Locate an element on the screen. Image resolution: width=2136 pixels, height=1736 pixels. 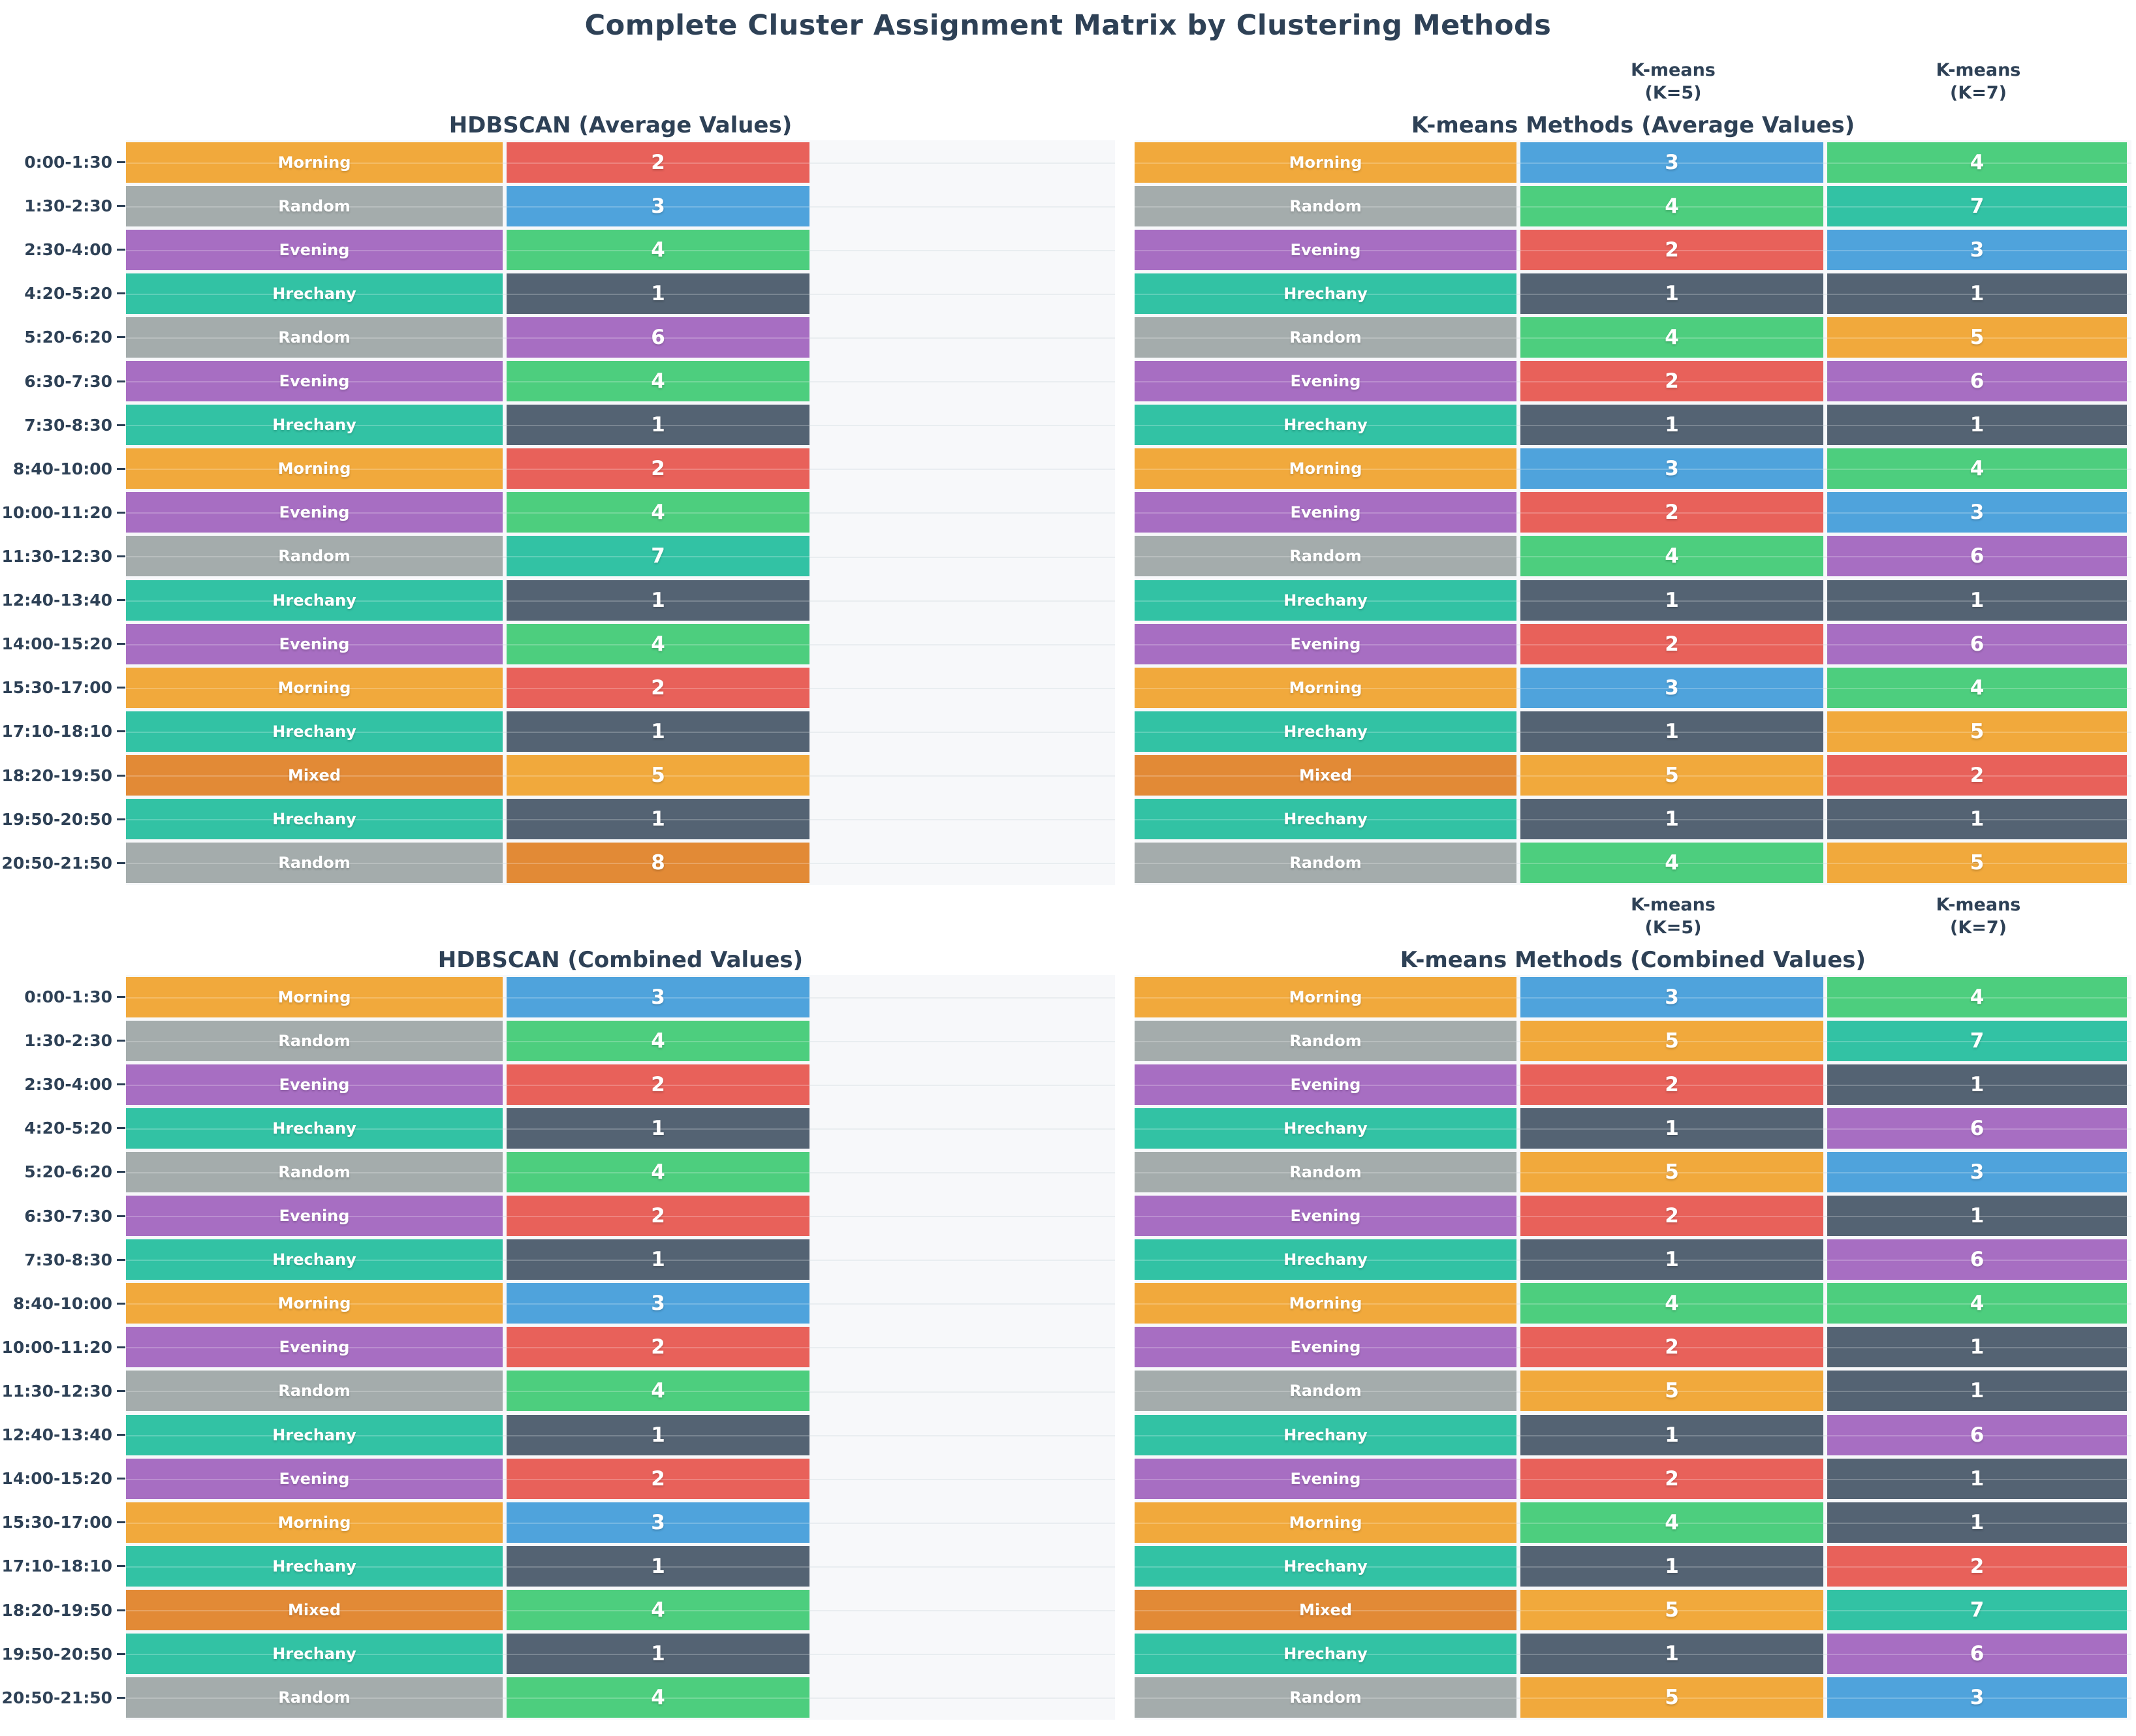
matrix-row: Morning 4 4 is located at coordinates (1633, 1303).